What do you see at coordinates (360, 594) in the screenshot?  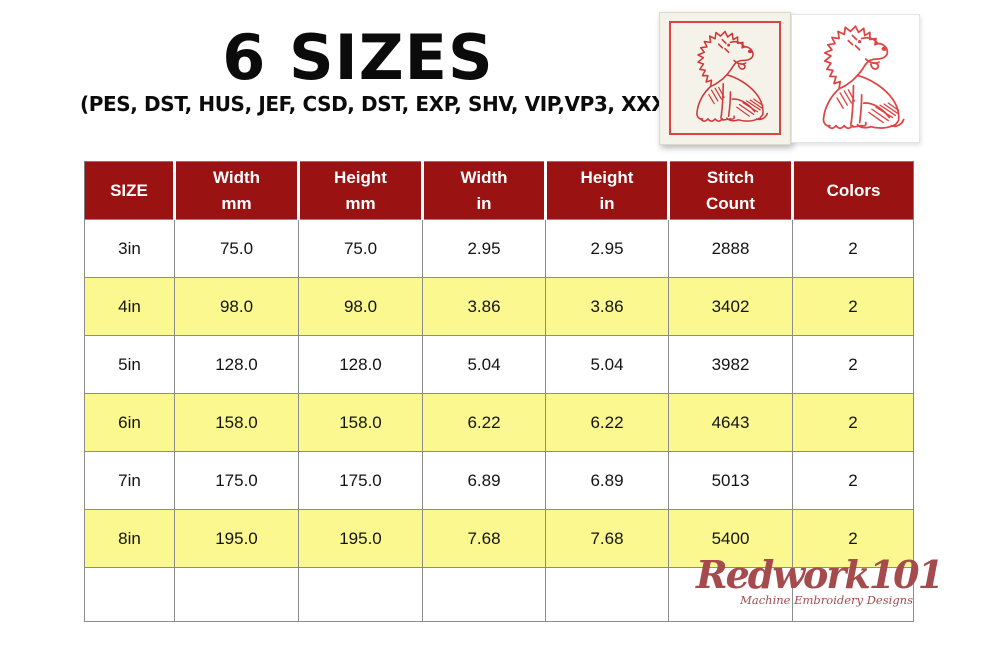 I see `cell-height-mm` at bounding box center [360, 594].